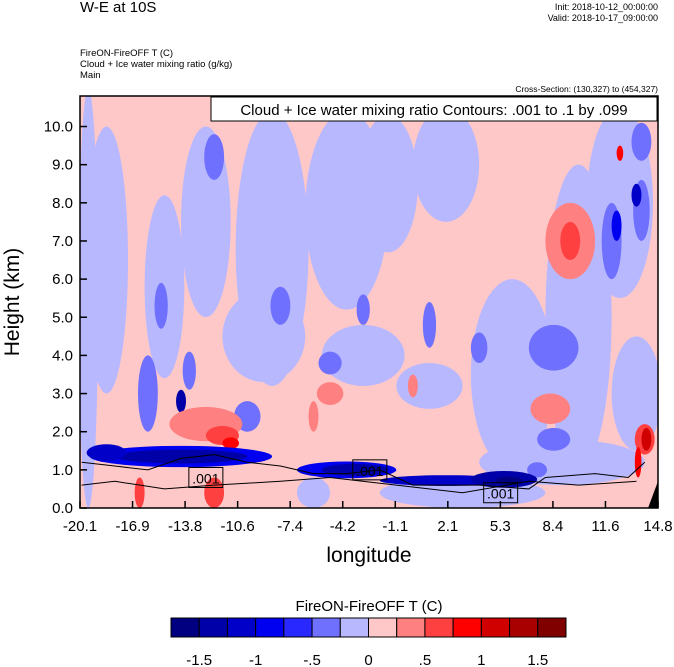  What do you see at coordinates (62, 279) in the screenshot?
I see `y-tick-label: 6.0` at bounding box center [62, 279].